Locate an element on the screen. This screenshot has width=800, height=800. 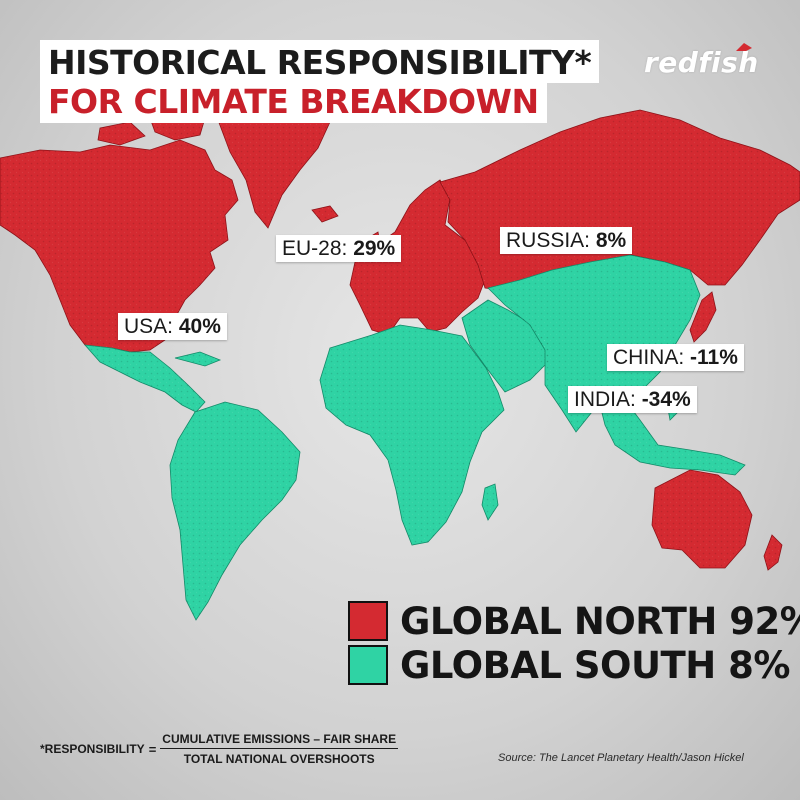
legend-north-label: GLOBAL NORTH 92% is located at coordinates (600, 621).